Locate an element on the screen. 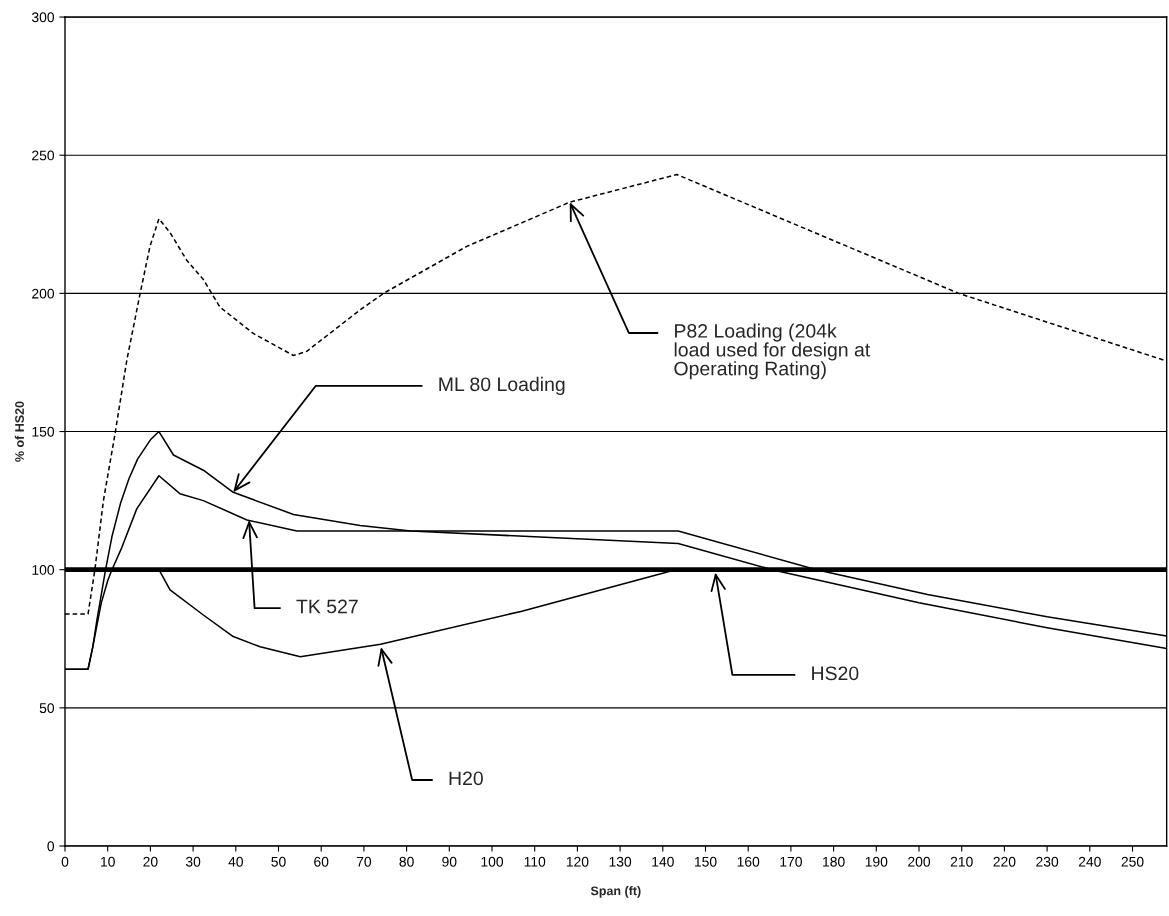 Image resolution: width=1169 pixels, height=916 pixels. x-tick-label: 200 is located at coordinates (919, 861).